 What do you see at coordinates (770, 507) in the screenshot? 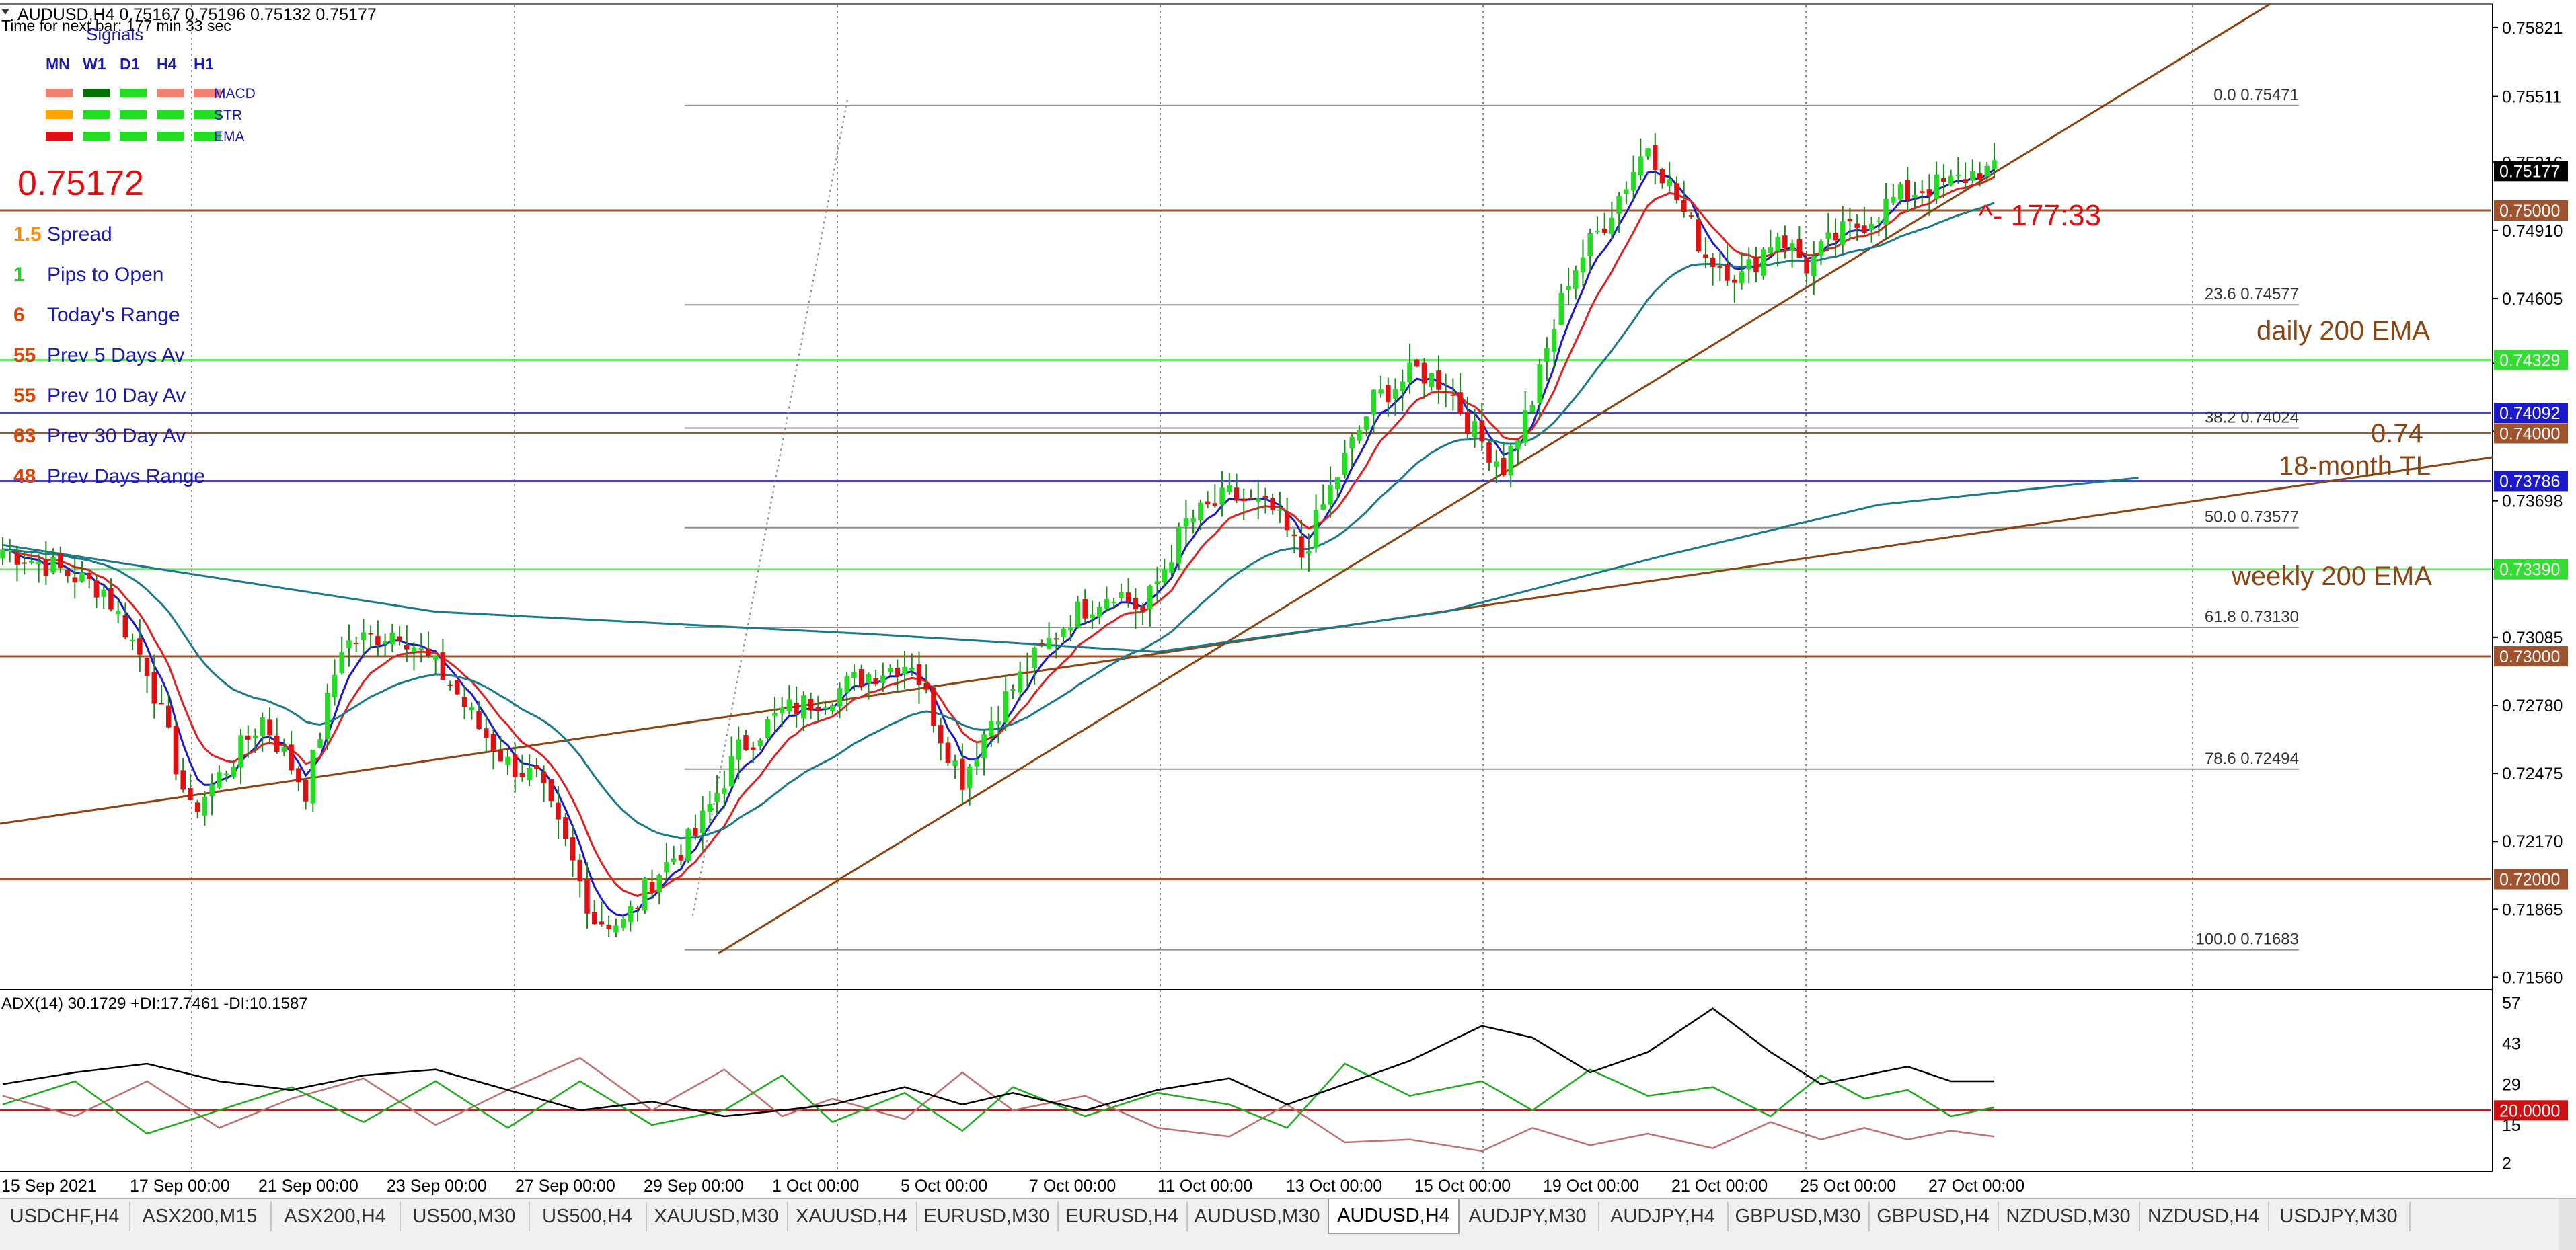
I see `fibo-baseline` at bounding box center [770, 507].